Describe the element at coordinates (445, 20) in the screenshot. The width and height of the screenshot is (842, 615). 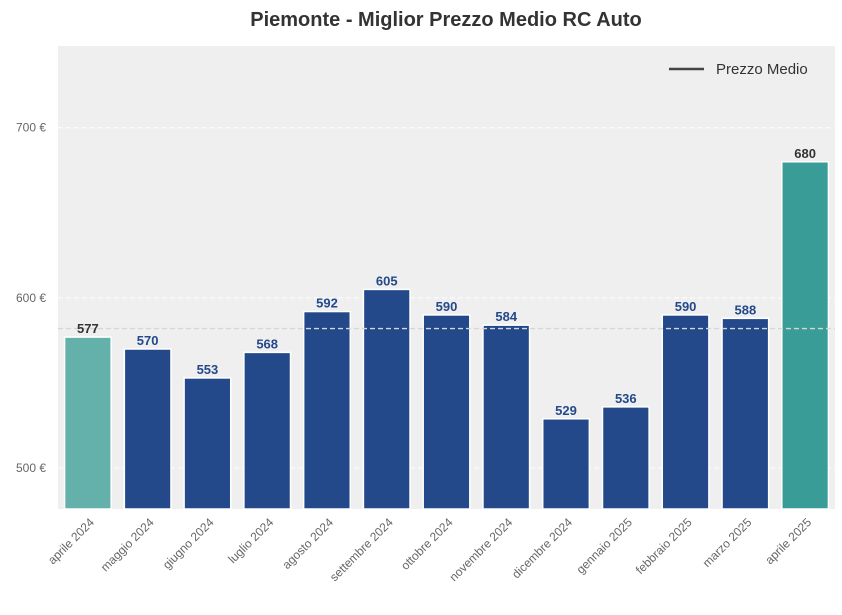
I see `chart-title: Piemonte - Miglior Prezzo Medio RC Auto` at that location.